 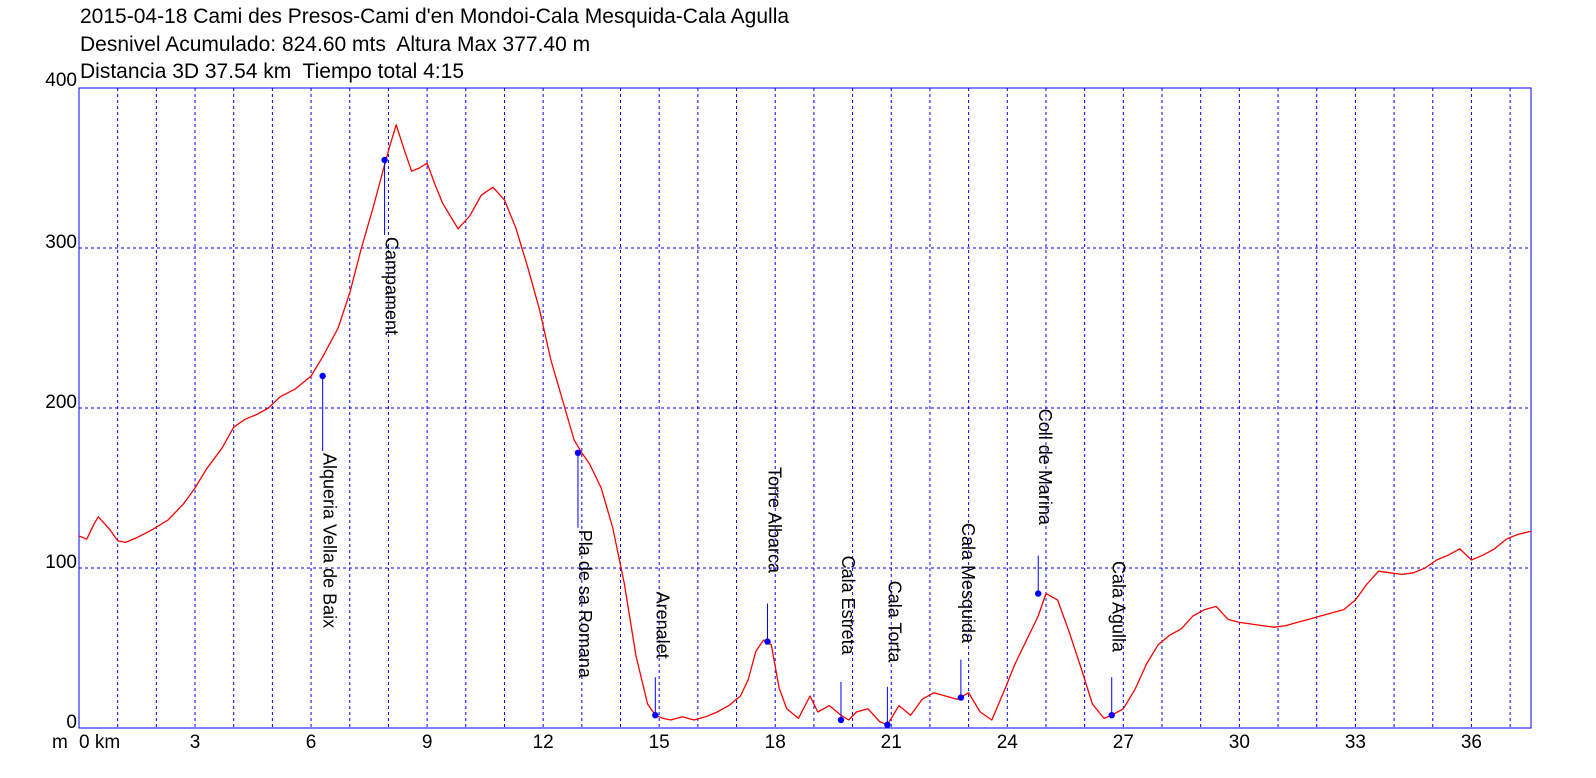 What do you see at coordinates (848, 606) in the screenshot?
I see `waypoint-label: Cala Estreta` at bounding box center [848, 606].